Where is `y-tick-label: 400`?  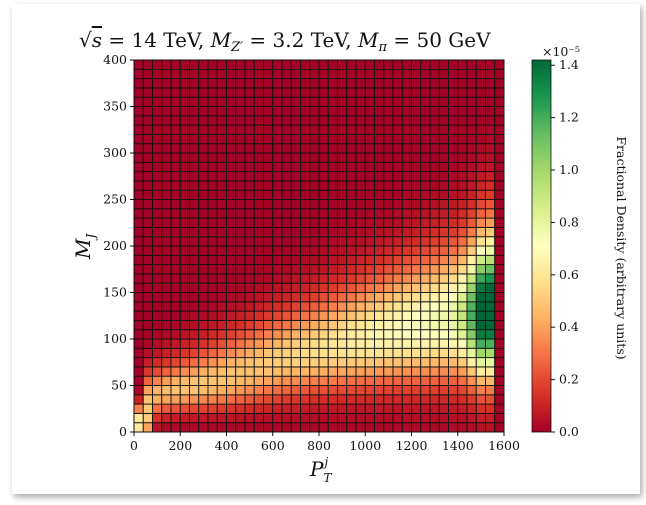
y-tick-label: 400 is located at coordinates (115, 59).